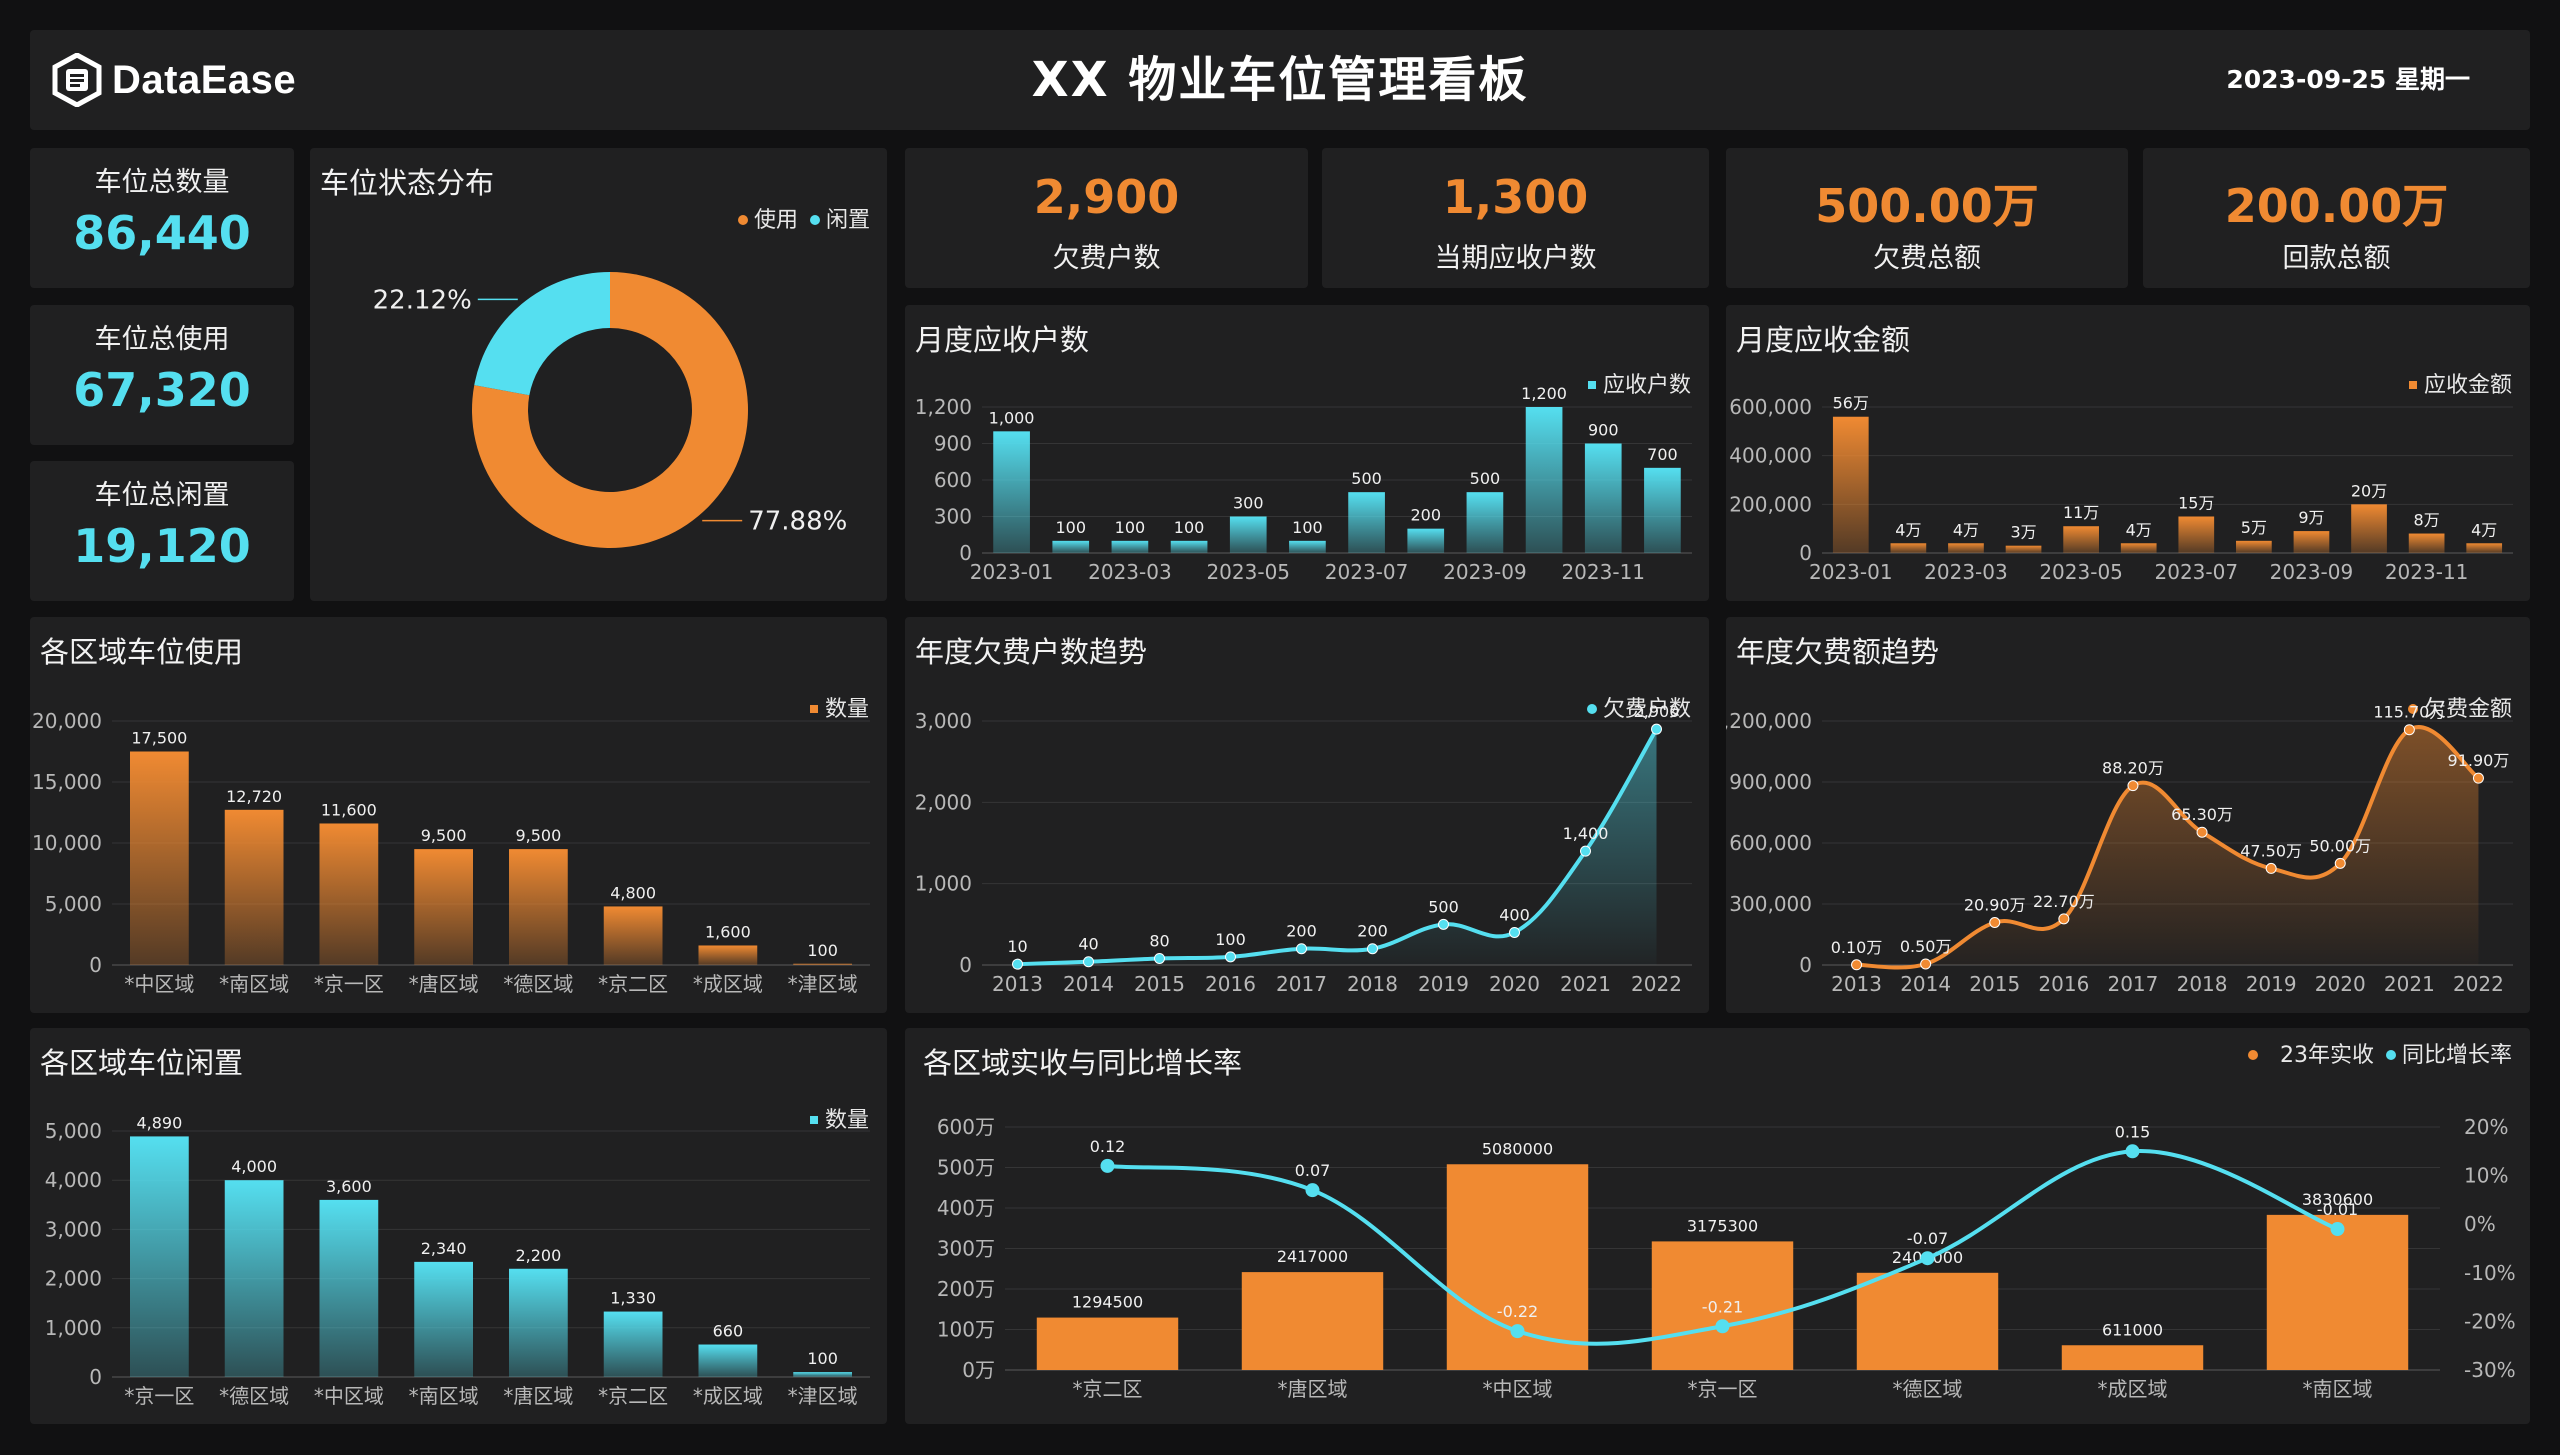 This screenshot has height=1455, width=2560. What do you see at coordinates (2413, 385) in the screenshot?
I see `legend-marker` at bounding box center [2413, 385].